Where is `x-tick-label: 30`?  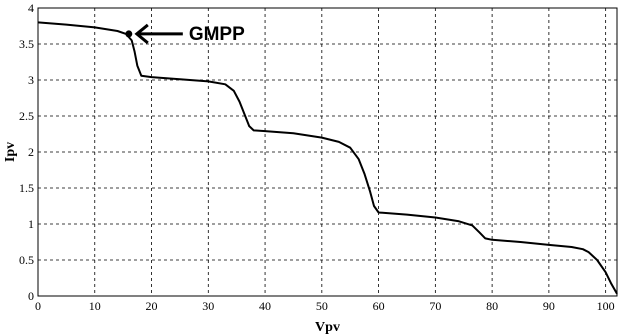
x-tick-label: 30 is located at coordinates (208, 306).